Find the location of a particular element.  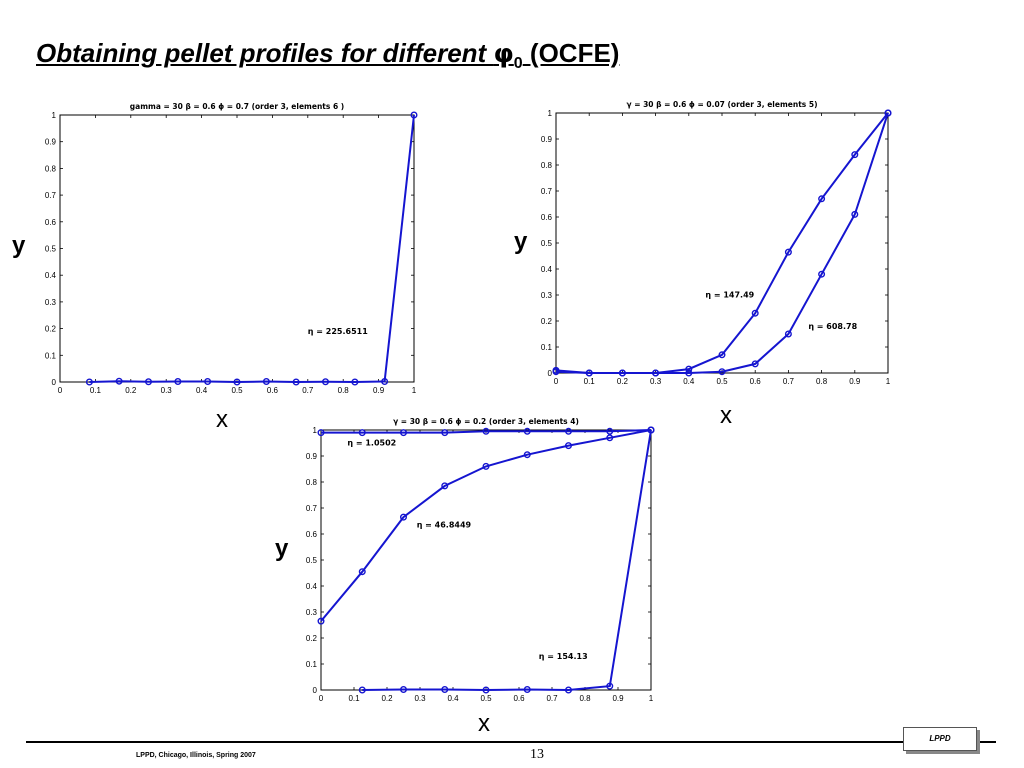

y-tick-label: 0 is located at coordinates (315, 690).